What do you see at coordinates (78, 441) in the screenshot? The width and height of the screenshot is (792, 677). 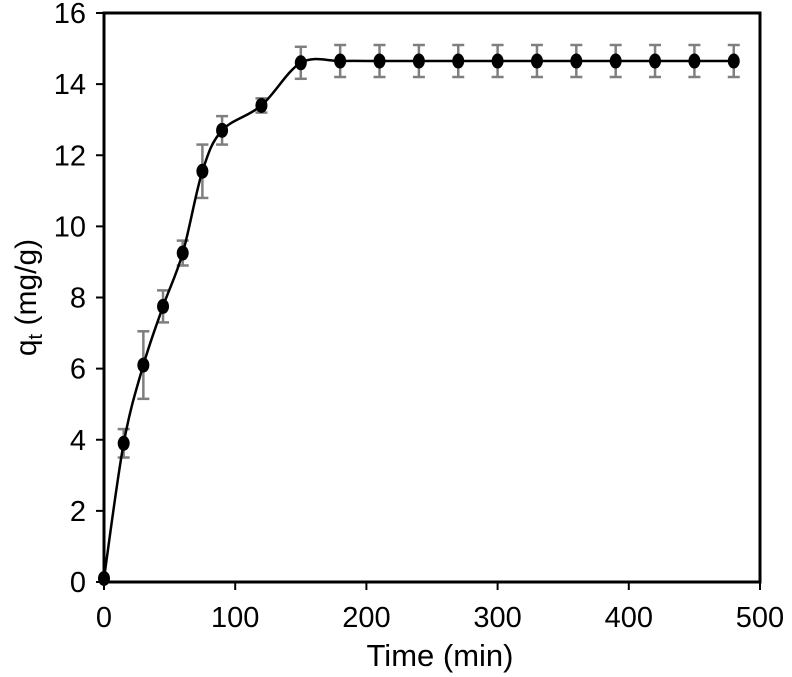 I see `y-tick-label: 4` at bounding box center [78, 441].